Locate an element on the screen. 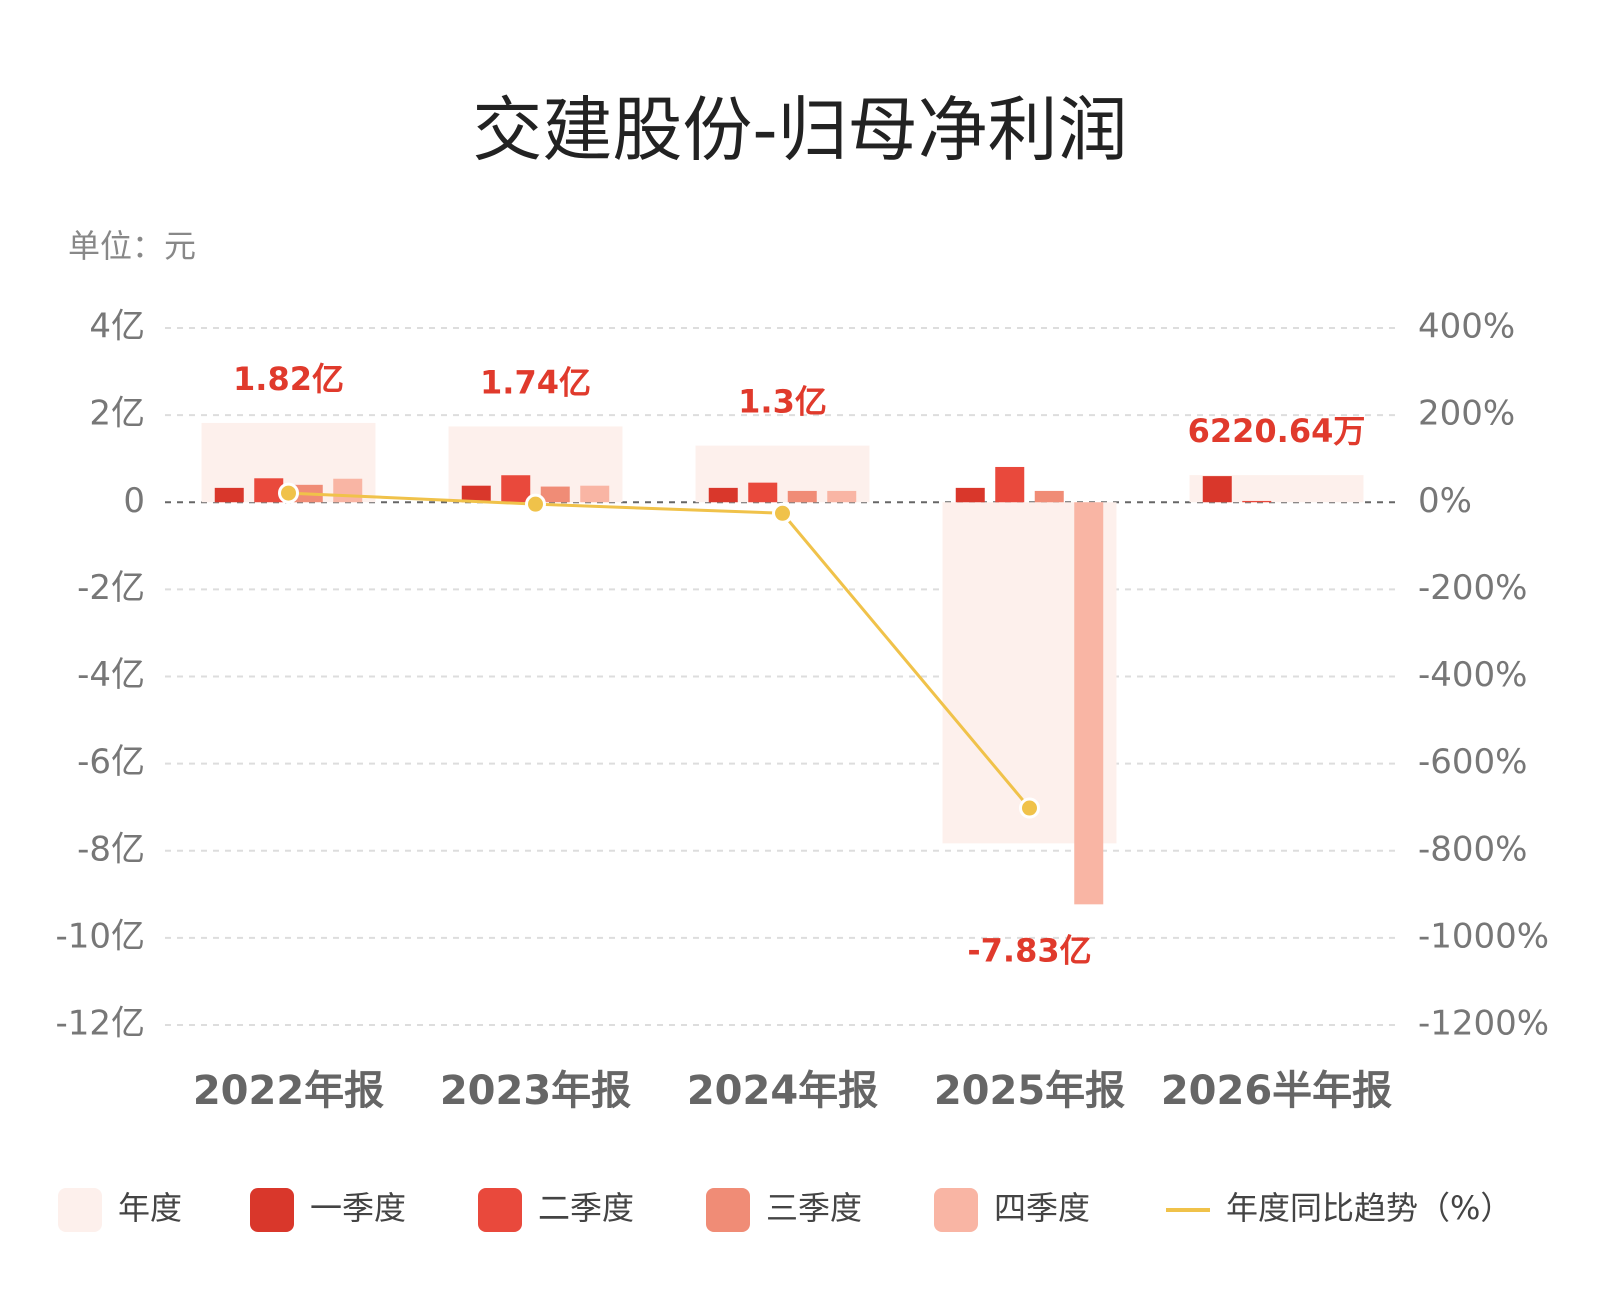 Image resolution: width=1600 pixels, height=1300 pixels. y-tick-label: 4亿 is located at coordinates (117, 327).